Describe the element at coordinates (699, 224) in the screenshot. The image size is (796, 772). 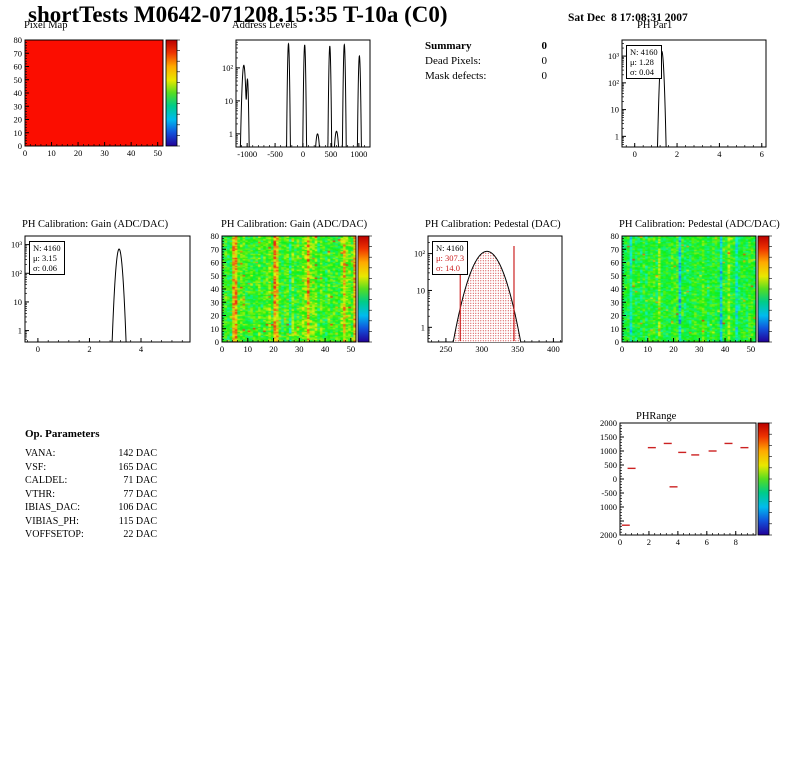
I see `pedestal-map-title: PH Calibration: Pedestal (ADC/DAC)` at that location.